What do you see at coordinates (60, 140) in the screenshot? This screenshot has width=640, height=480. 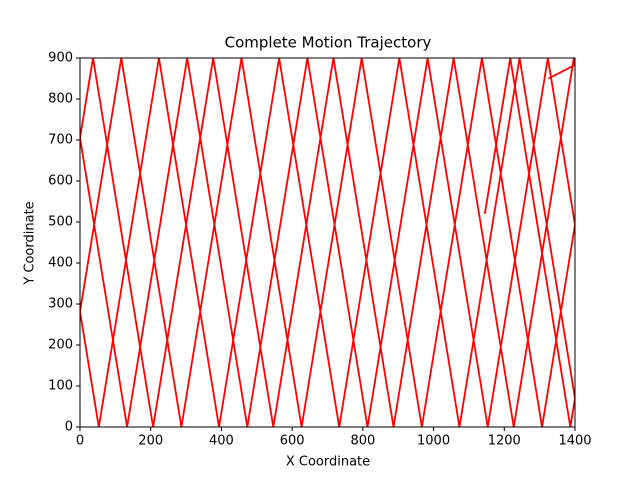 I see `y-tick-label: 700` at bounding box center [60, 140].